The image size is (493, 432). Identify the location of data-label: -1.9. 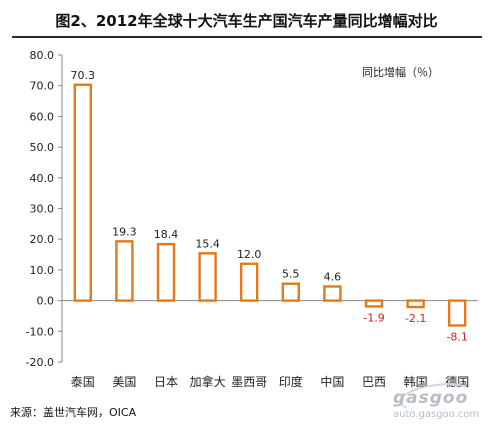
(373, 317).